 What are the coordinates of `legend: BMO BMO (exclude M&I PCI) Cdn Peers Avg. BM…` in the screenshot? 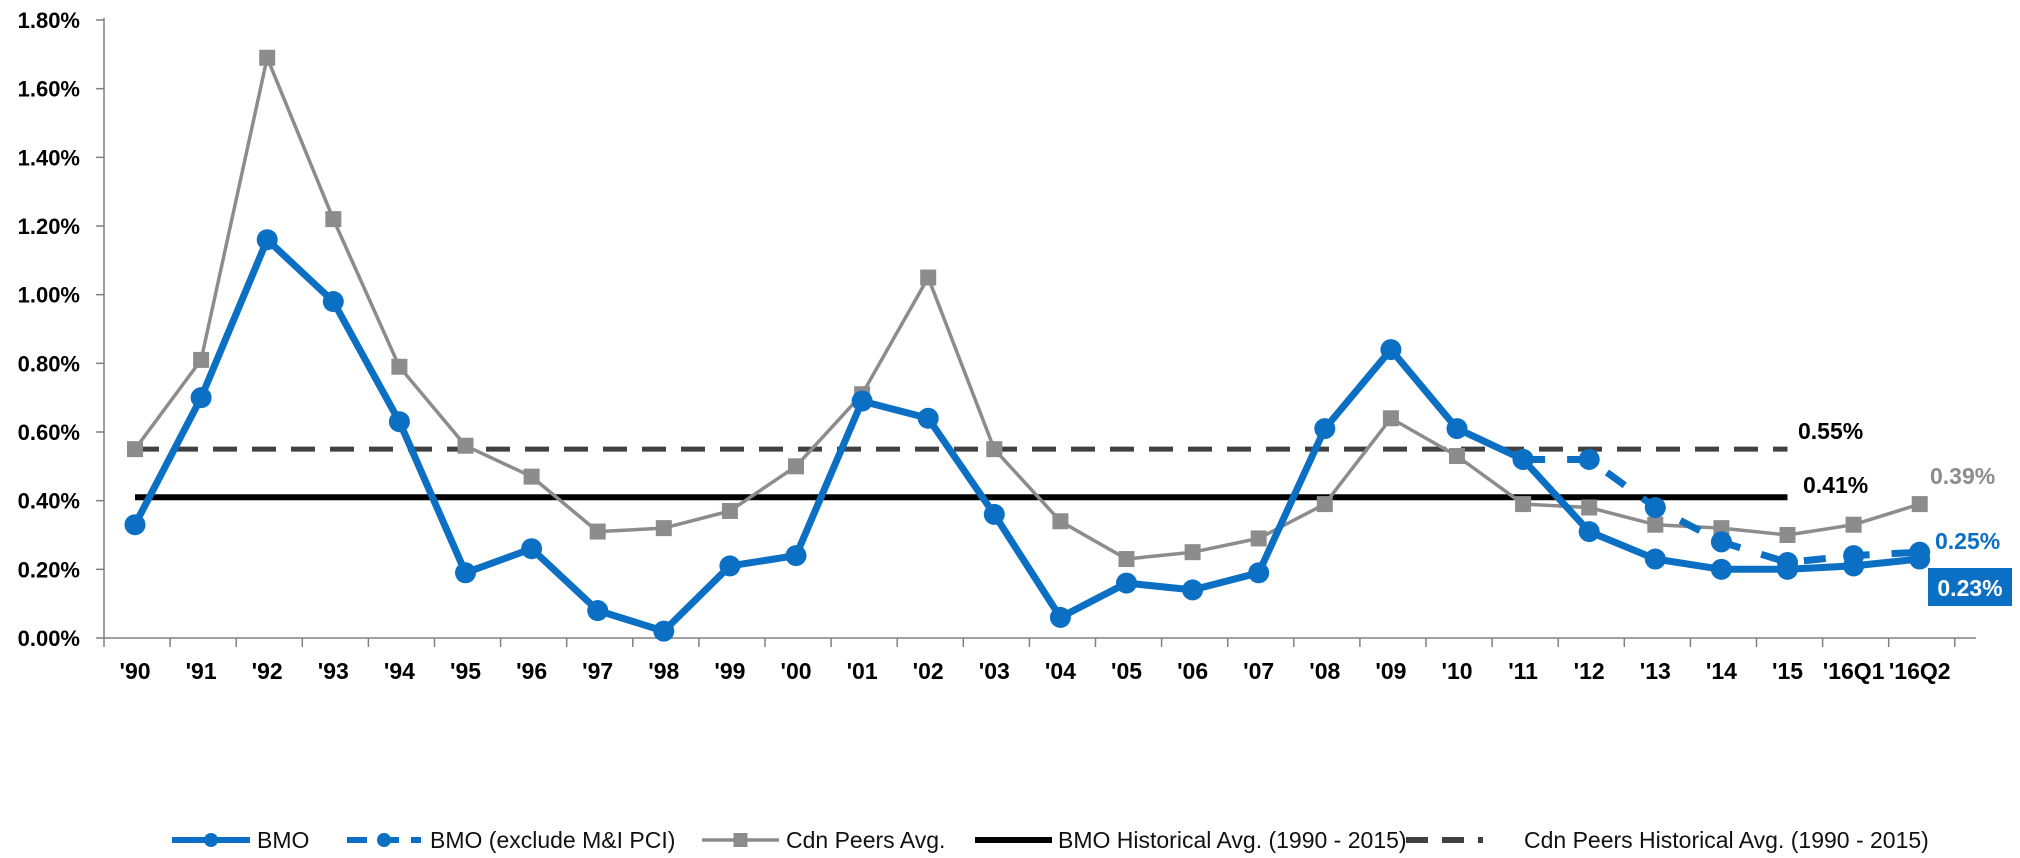 It's located at (1050, 840).